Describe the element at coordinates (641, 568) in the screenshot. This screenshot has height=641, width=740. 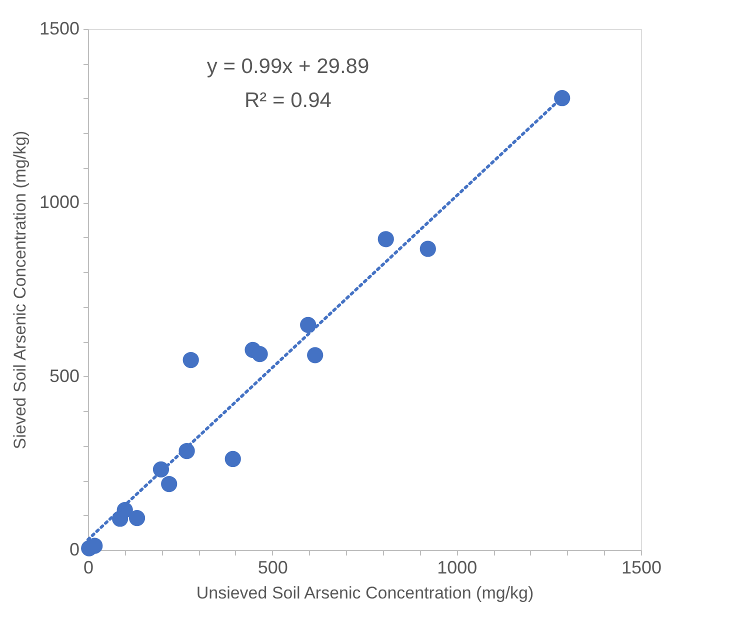
I see `x-tick-label: 1500` at that location.